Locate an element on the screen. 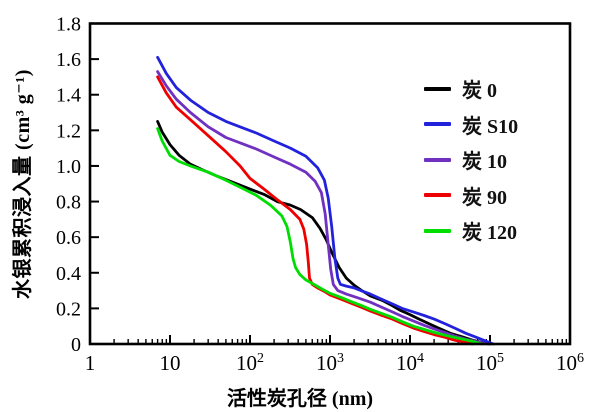 The image size is (600, 412). y-axis-tick-label: 1.2 is located at coordinates (68, 131).